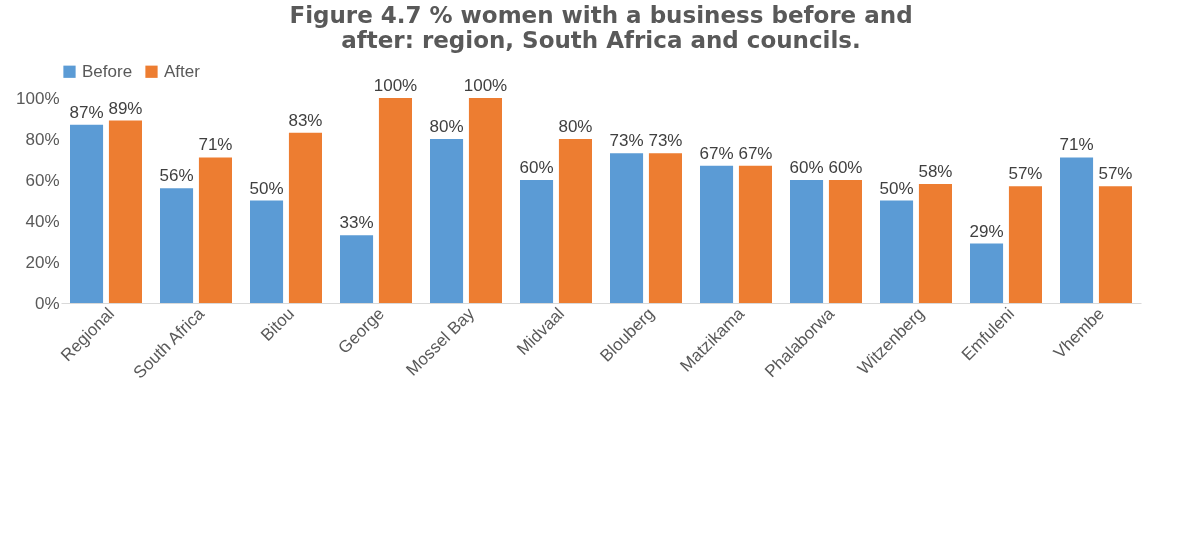 The width and height of the screenshot is (1200, 534). Describe the element at coordinates (601, 27) in the screenshot. I see `chart-title: Figure 4.7 % women with a business before and after: region, South Africa and councils.` at that location.